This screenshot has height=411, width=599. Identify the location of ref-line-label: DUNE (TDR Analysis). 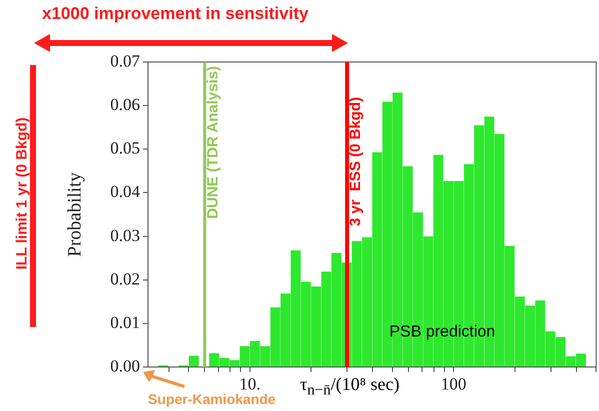
(213, 142).